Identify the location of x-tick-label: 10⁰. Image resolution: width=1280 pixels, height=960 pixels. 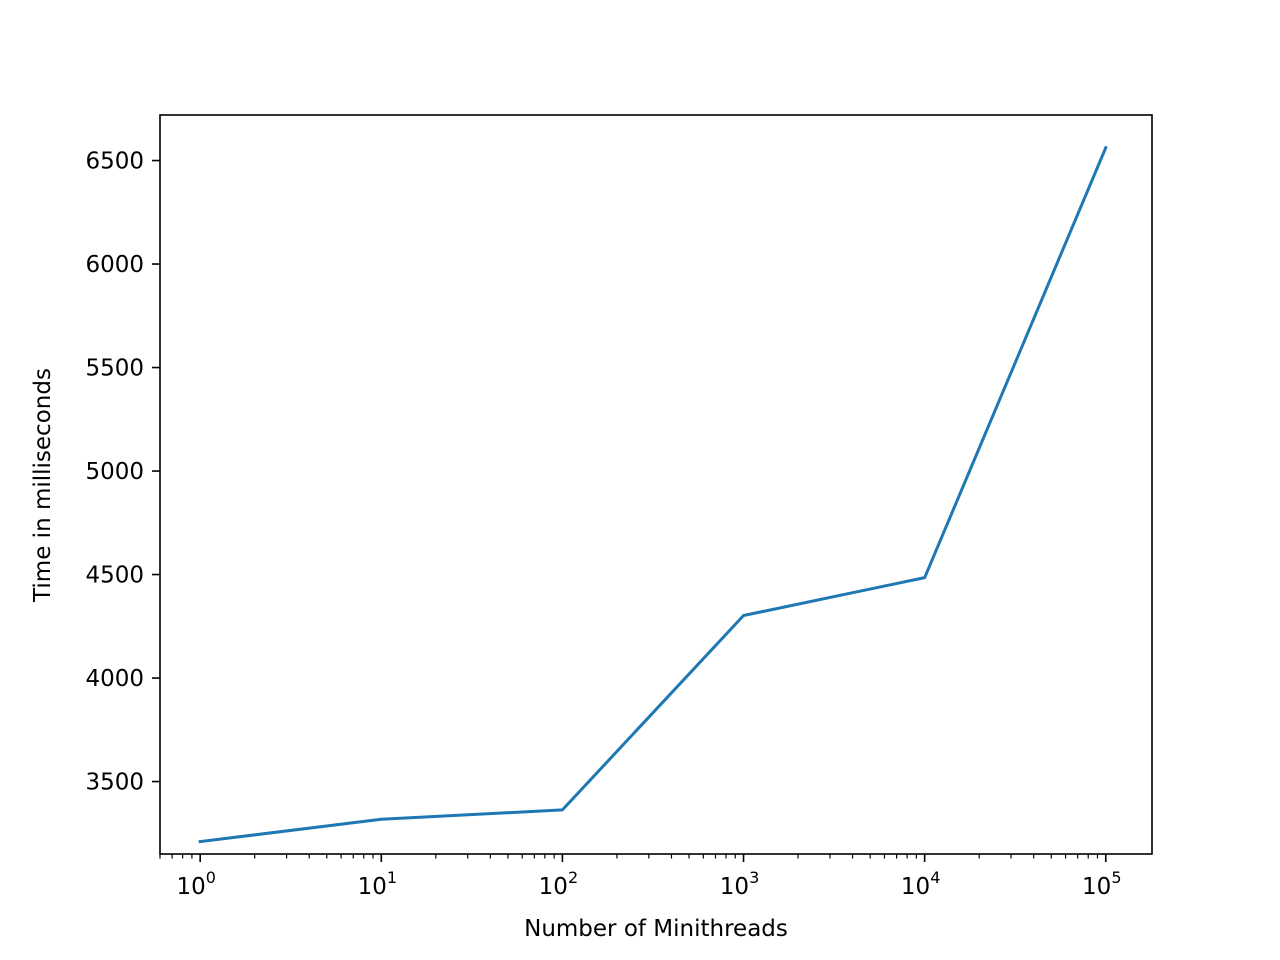
(195, 884).